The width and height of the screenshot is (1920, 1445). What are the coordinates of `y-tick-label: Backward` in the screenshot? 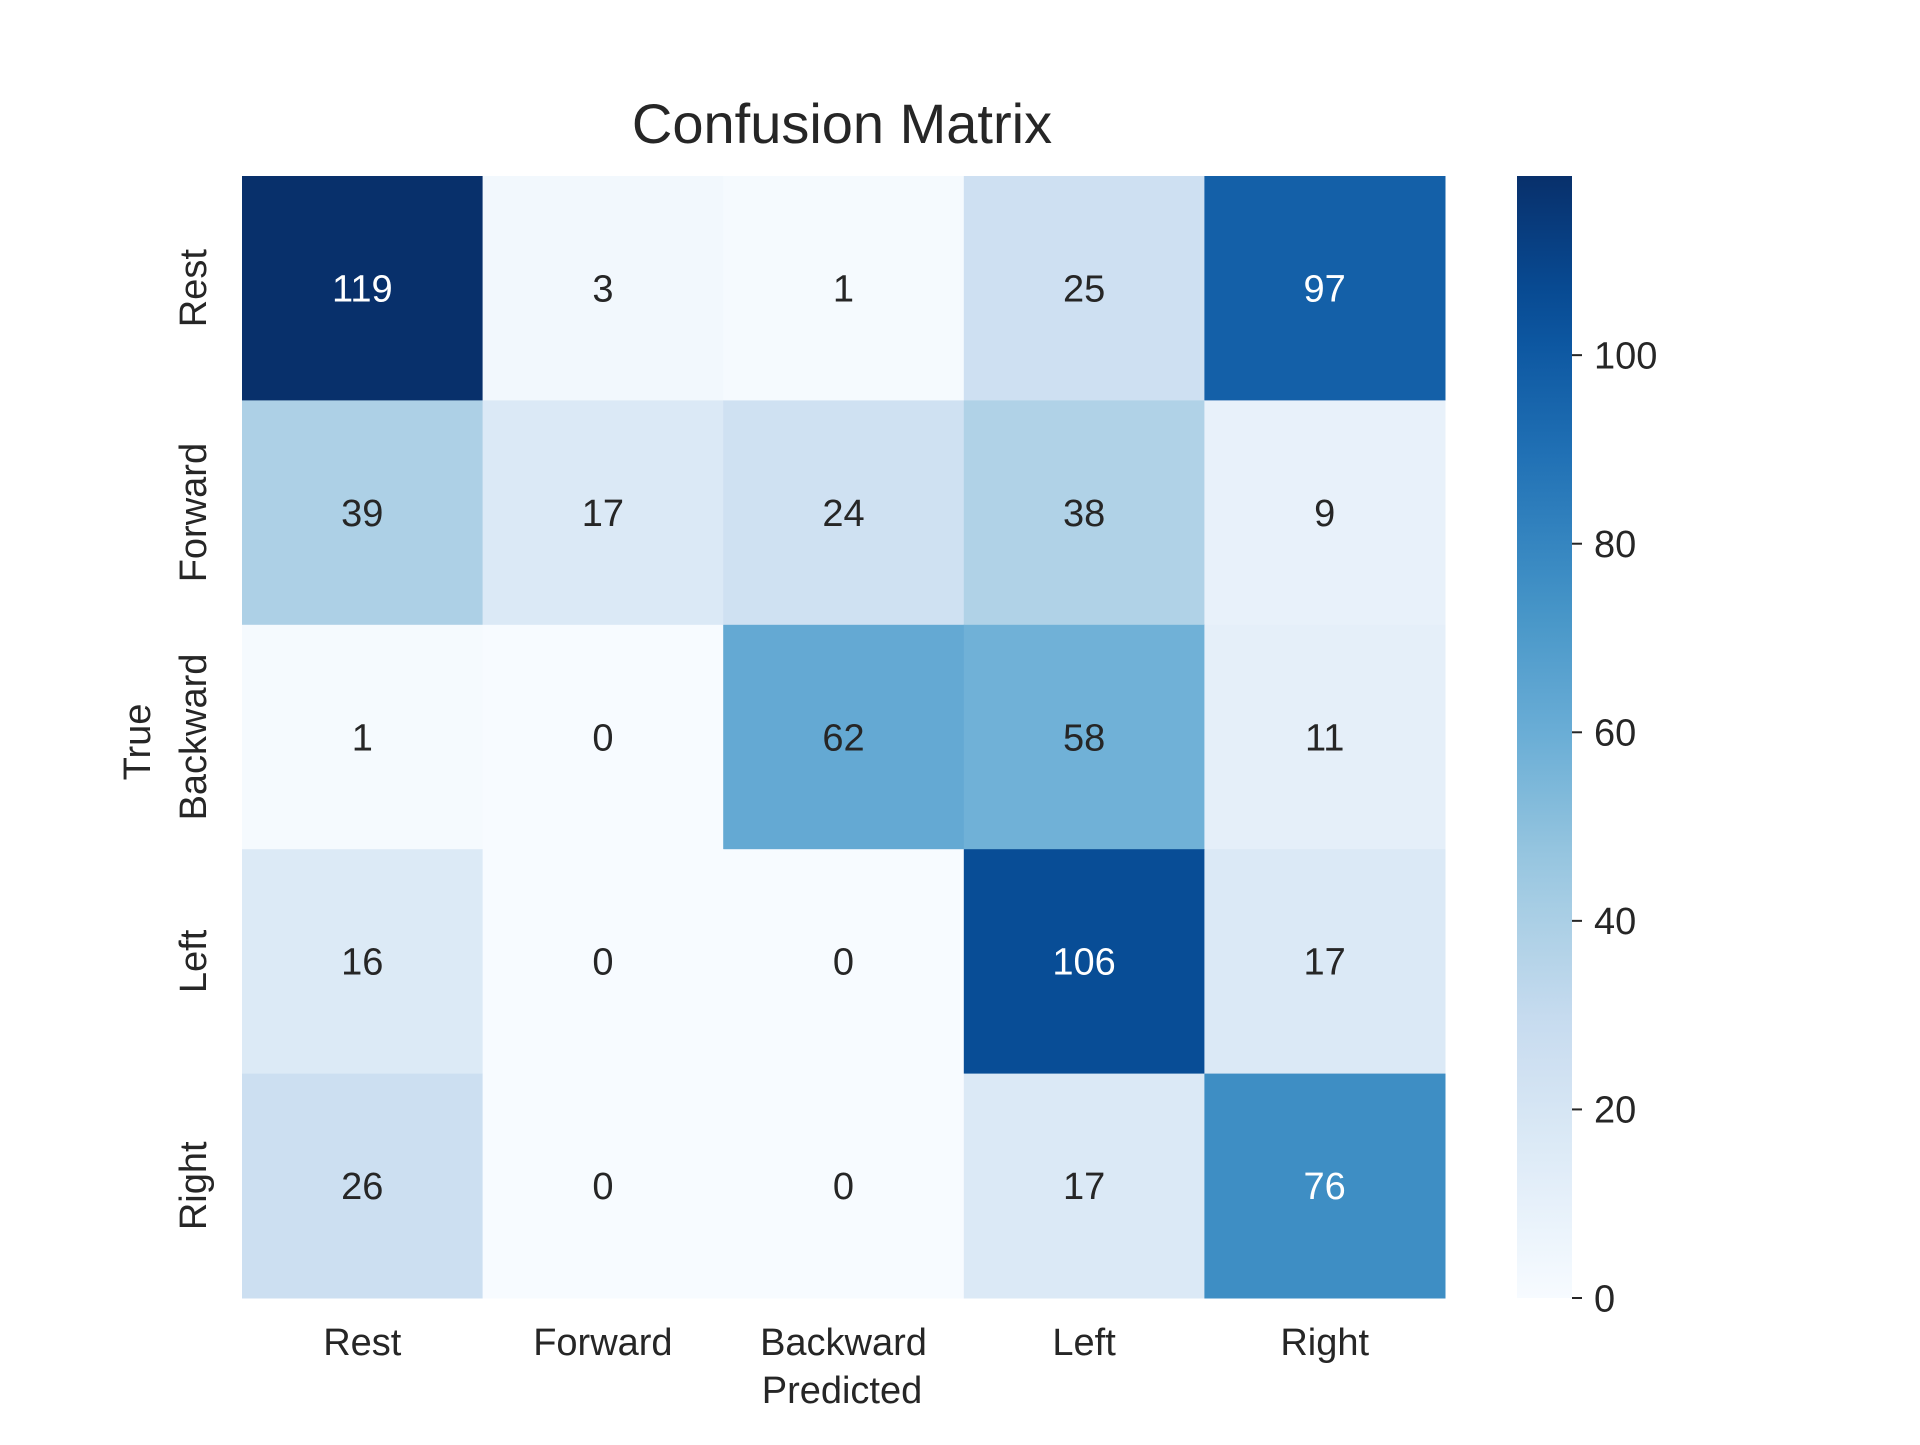 It's located at (194, 737).